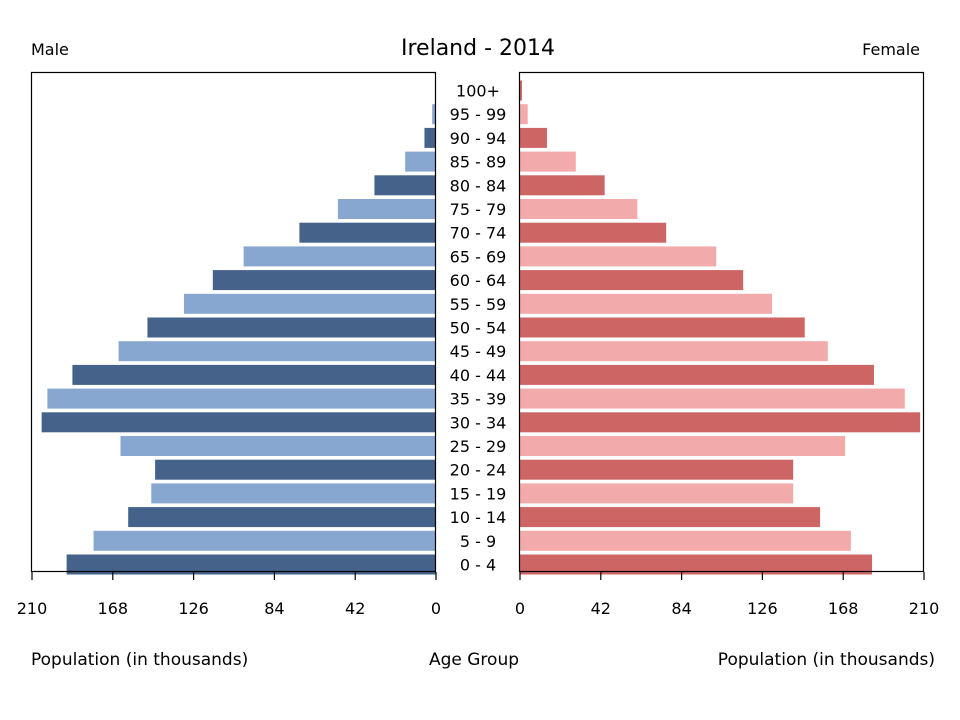 The height and width of the screenshot is (720, 960). Describe the element at coordinates (478, 185) in the screenshot. I see `age-group-label: 80 - 84` at that location.